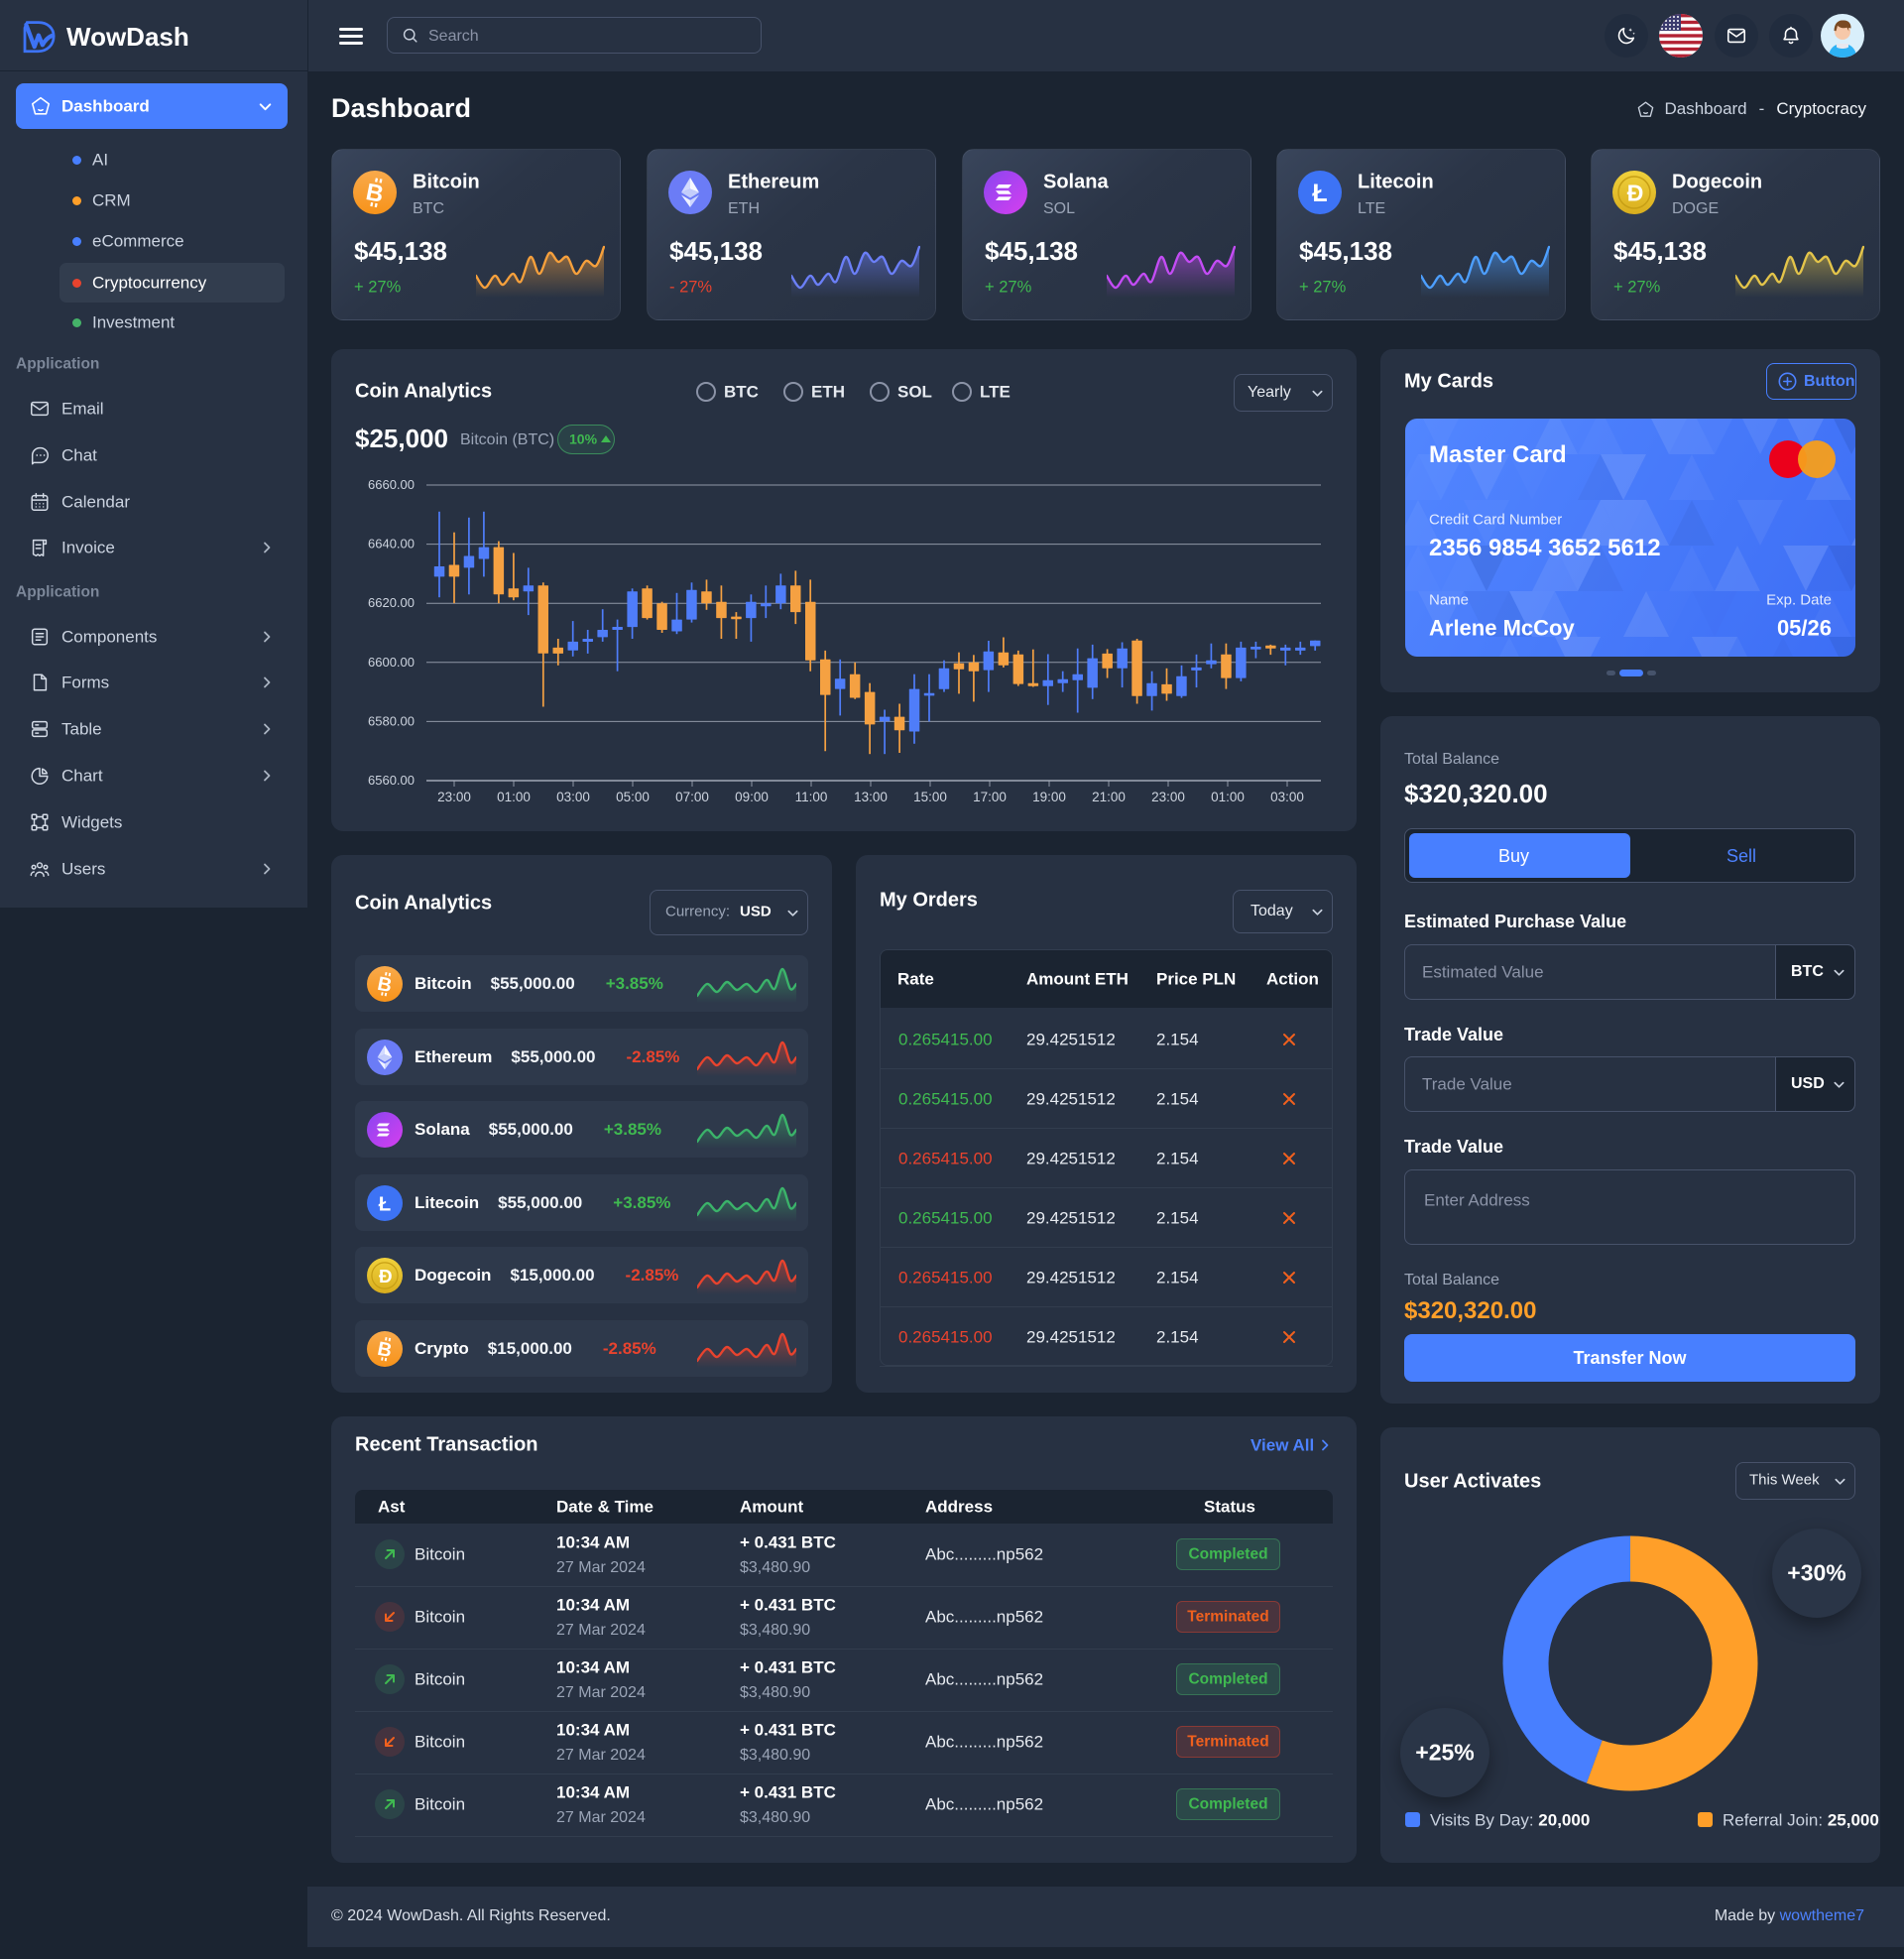  What do you see at coordinates (930, 797) in the screenshot?
I see `svg-text: 15:00` at bounding box center [930, 797].